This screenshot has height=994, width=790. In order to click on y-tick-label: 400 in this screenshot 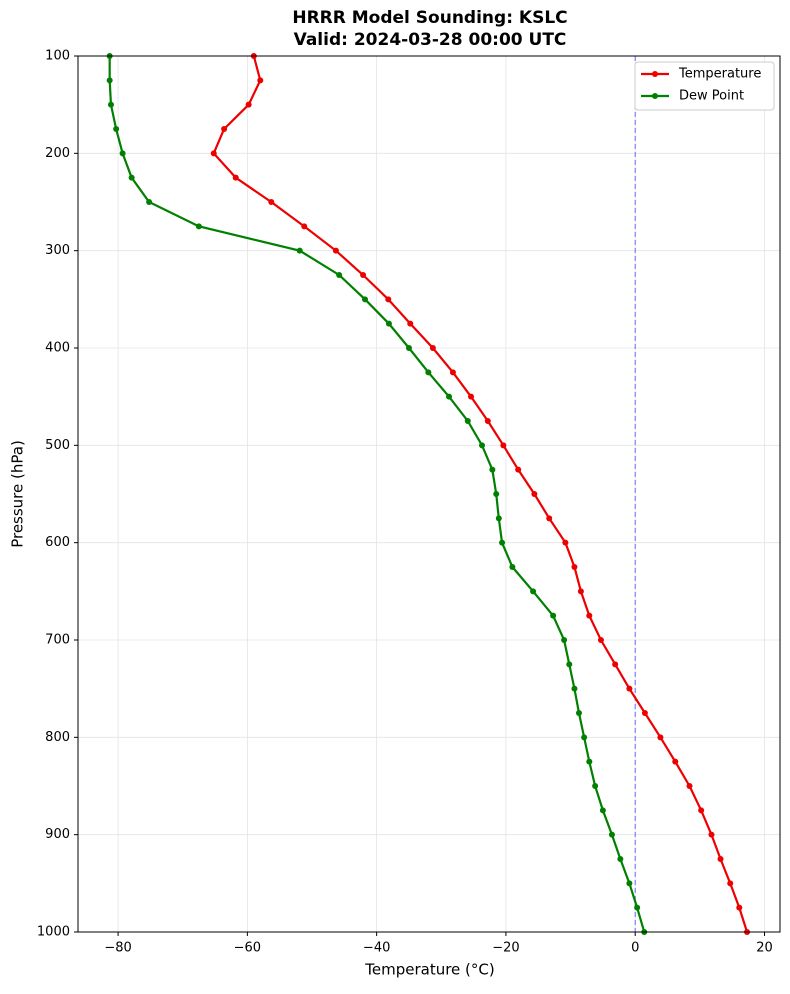, I will do `click(57, 348)`.